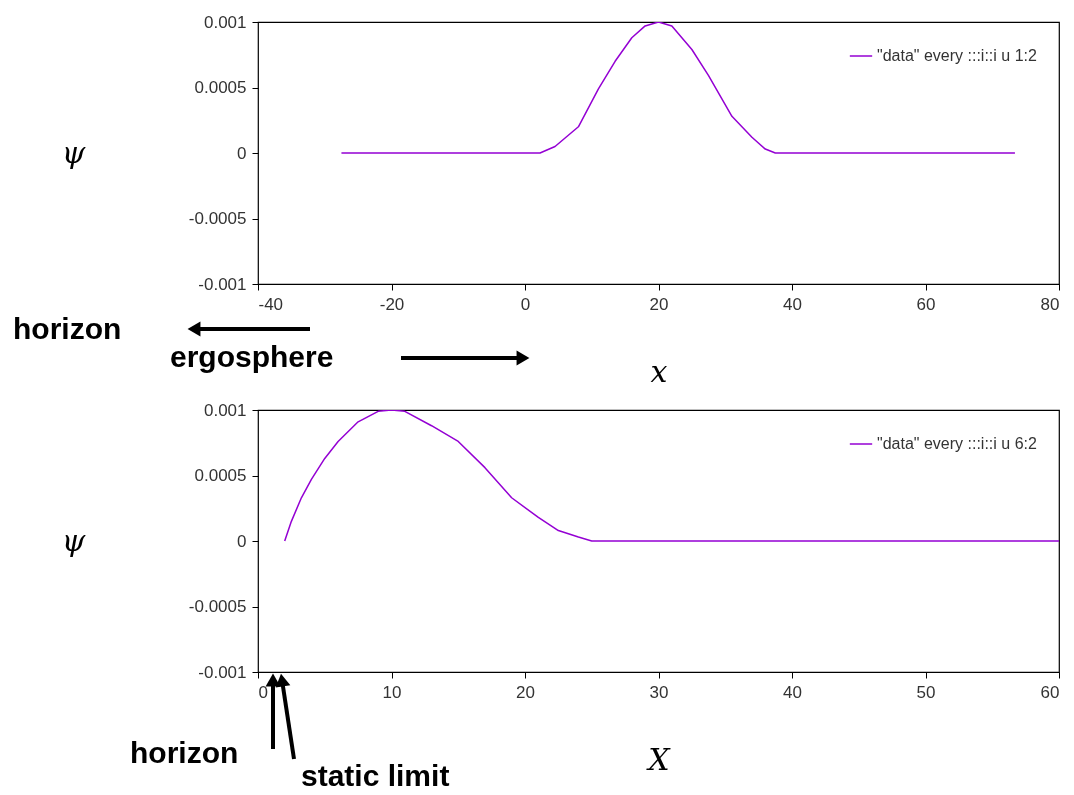  I want to click on legend-label: "data" every :::i::i u 1:2, so click(957, 55).